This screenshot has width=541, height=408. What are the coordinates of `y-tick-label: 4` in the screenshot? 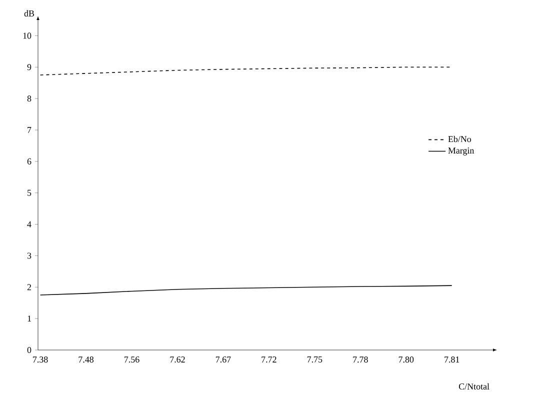 It's located at (29, 224).